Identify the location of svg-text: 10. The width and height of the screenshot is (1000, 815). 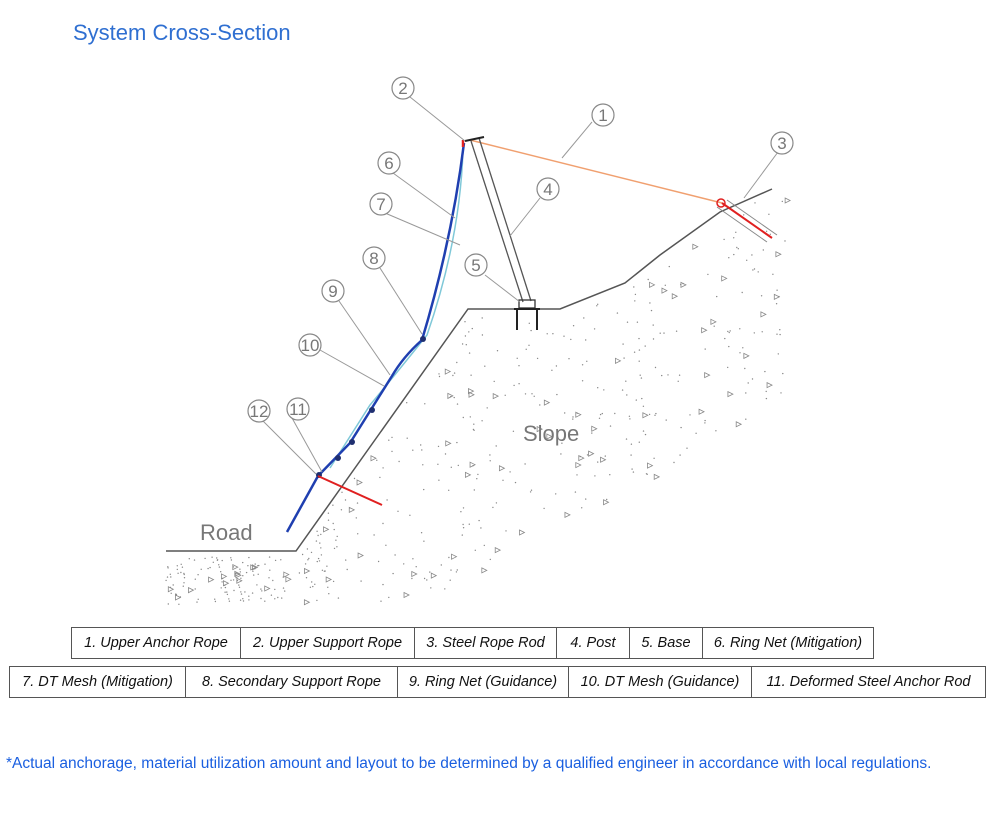
(310, 345).